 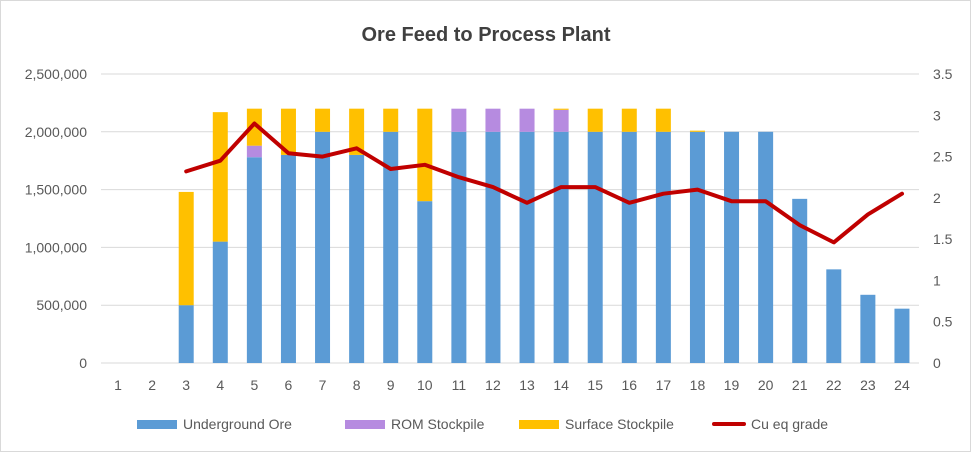 What do you see at coordinates (56, 74) in the screenshot?
I see `y-left-tick-label: 2,500,000` at bounding box center [56, 74].